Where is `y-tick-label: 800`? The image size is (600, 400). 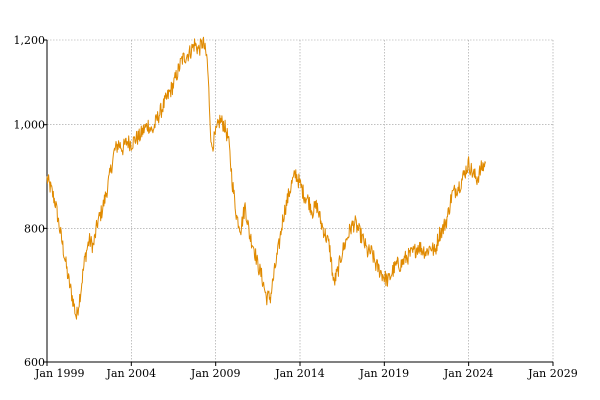 y-tick-label: 800 is located at coordinates (34, 228).